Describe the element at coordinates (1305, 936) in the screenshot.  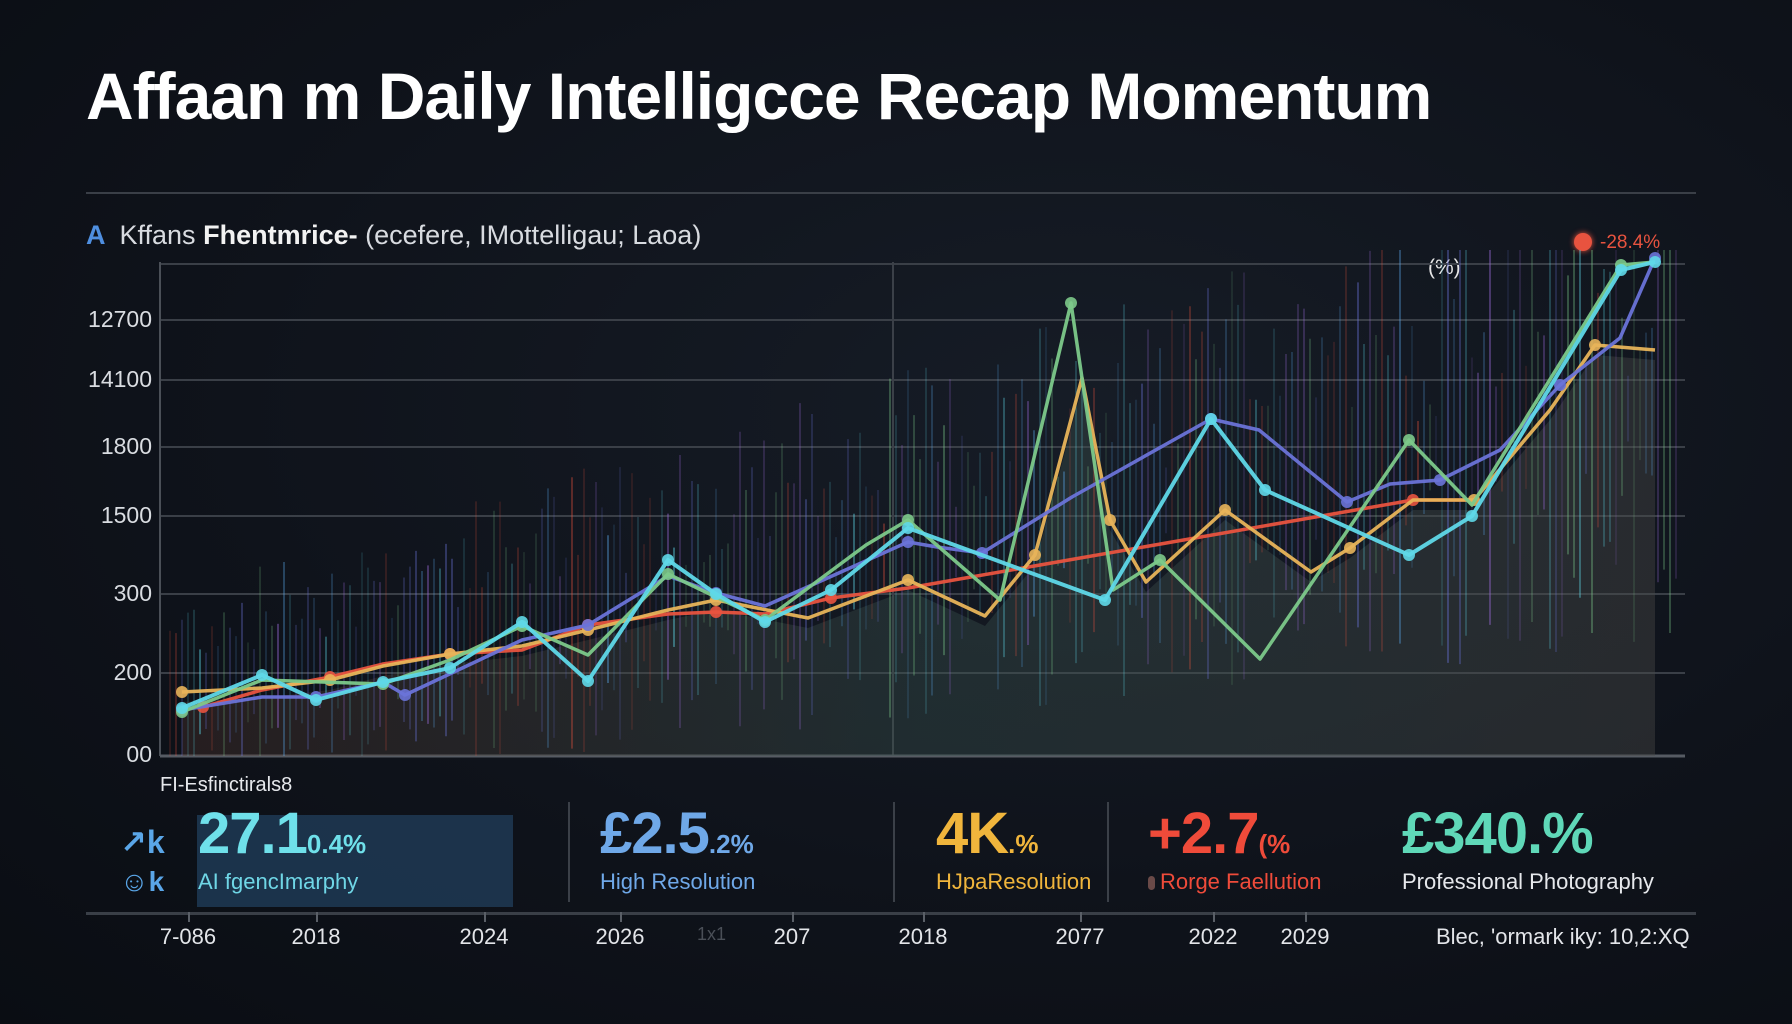
I see `x-tick-label: 2029` at that location.